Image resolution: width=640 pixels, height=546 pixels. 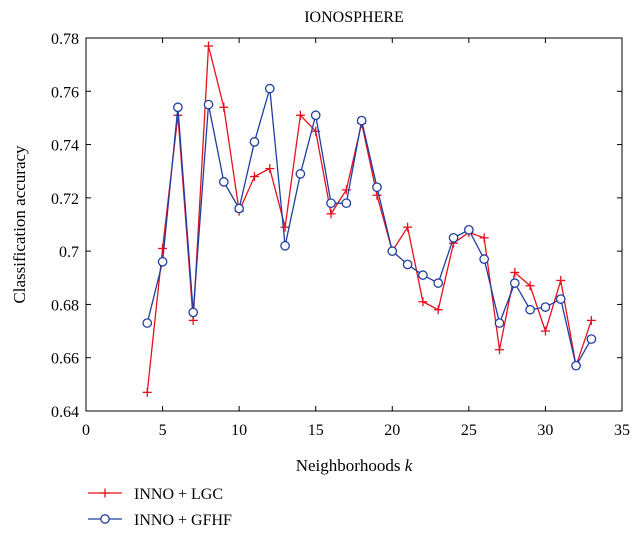 I want to click on y-tick-label: 0.66, so click(x=65, y=359).